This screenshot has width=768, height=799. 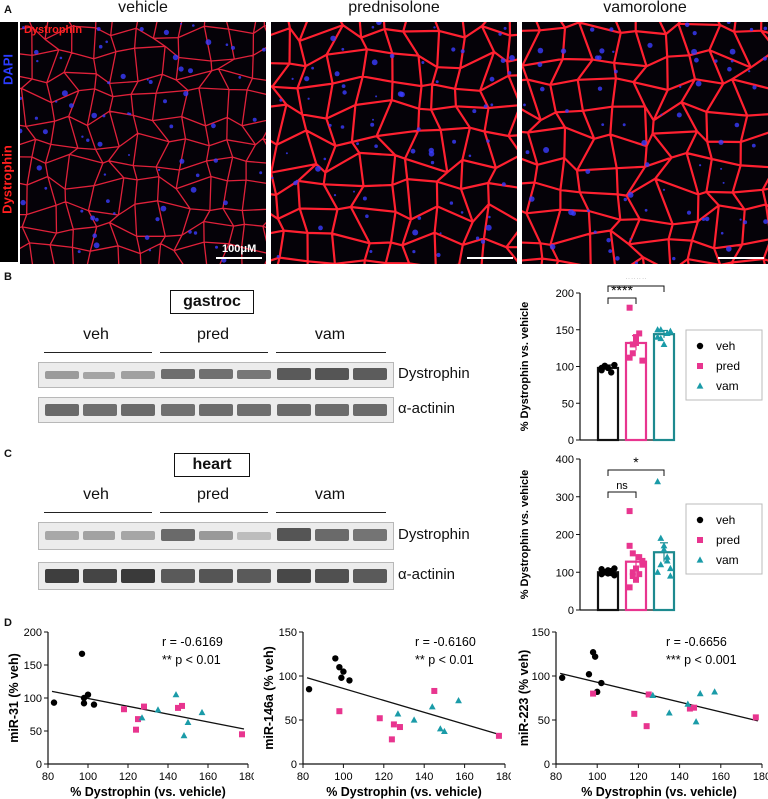 What do you see at coordinates (33, 633) in the screenshot?
I see `y-tick-label: 200` at bounding box center [33, 633].